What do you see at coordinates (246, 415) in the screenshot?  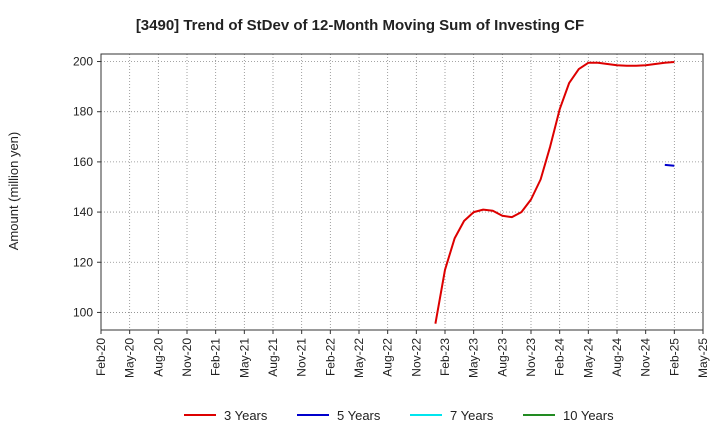 I see `legend-label-3-years: 3 Years` at bounding box center [246, 415].